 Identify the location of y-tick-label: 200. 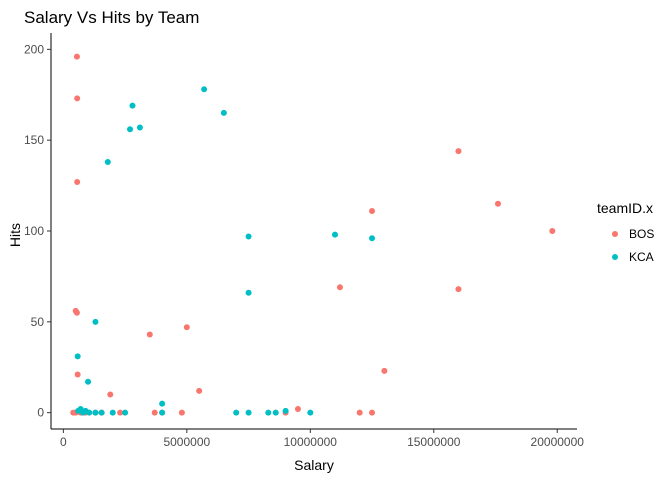
(34, 49).